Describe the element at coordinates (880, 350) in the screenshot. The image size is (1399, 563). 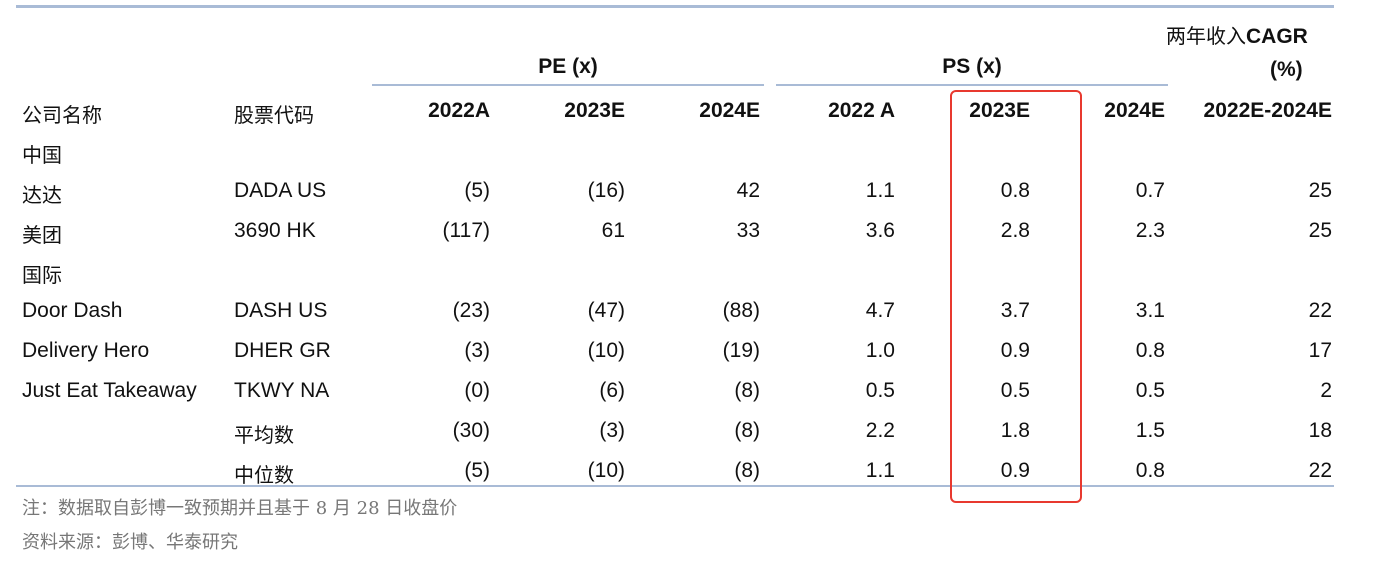
I see `table-cell: 1.0` at that location.